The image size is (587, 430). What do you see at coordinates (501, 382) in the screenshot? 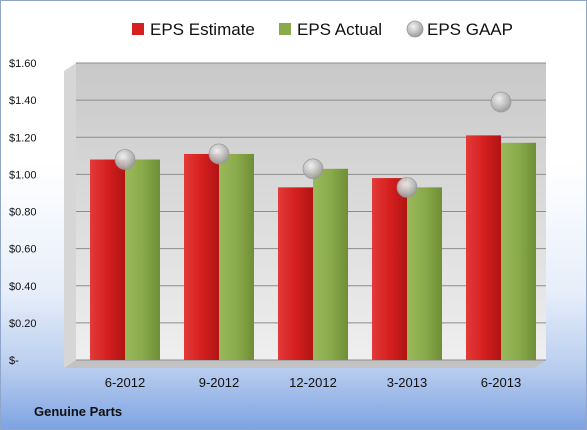
I see `x-tick-label: 6-2013` at bounding box center [501, 382].